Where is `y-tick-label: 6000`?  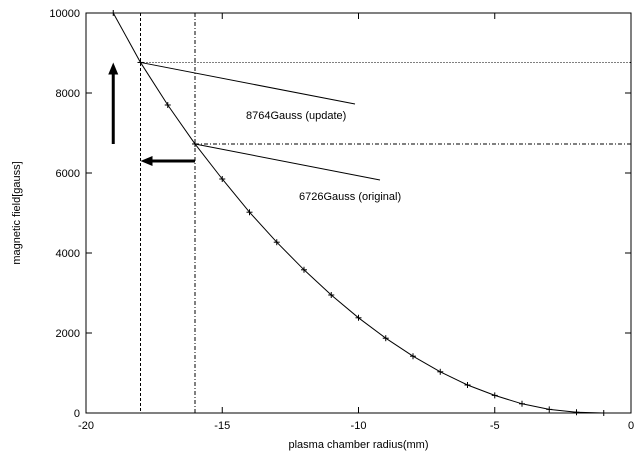
y-tick-label: 6000 is located at coordinates (68, 174).